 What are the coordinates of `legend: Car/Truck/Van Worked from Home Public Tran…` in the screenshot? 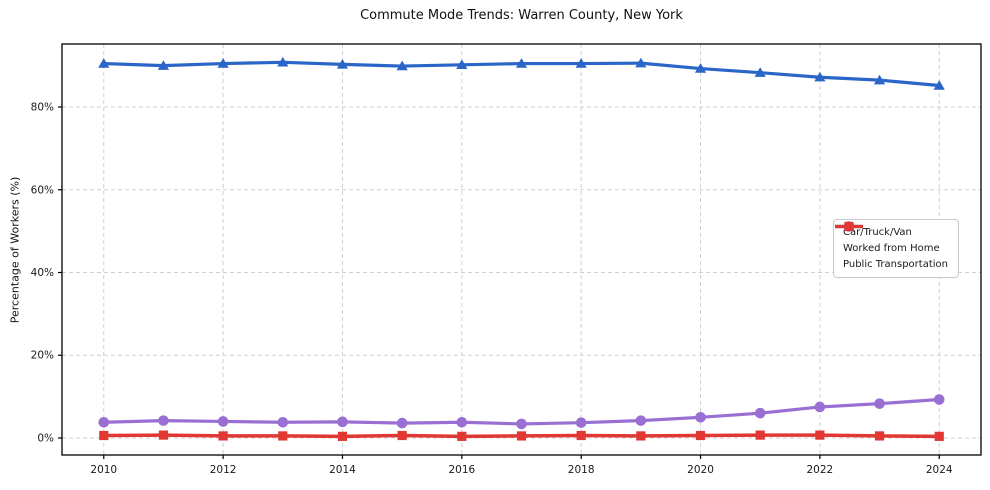 It's located at (896, 248).